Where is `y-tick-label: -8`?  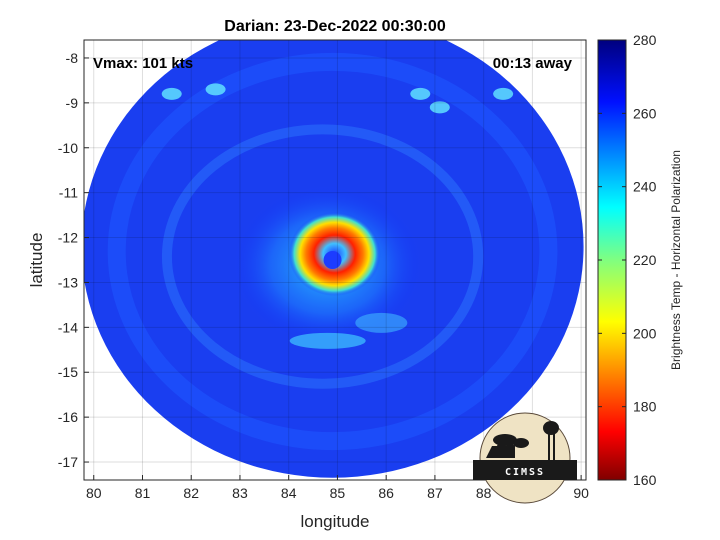
y-tick-label: -8 is located at coordinates (72, 58).